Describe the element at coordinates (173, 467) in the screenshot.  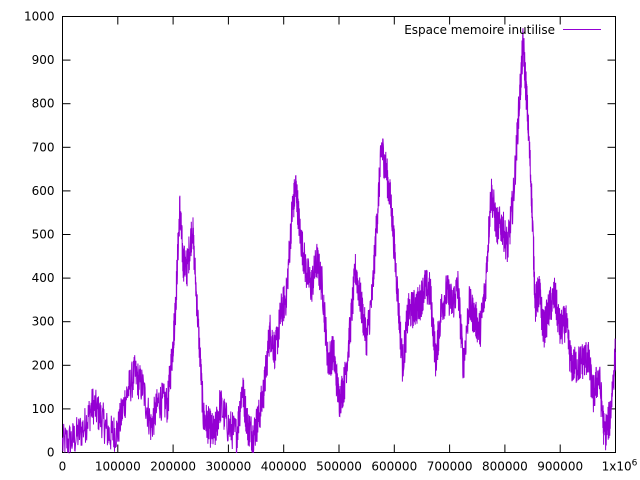
I see `x-tick-label: 200000` at that location.